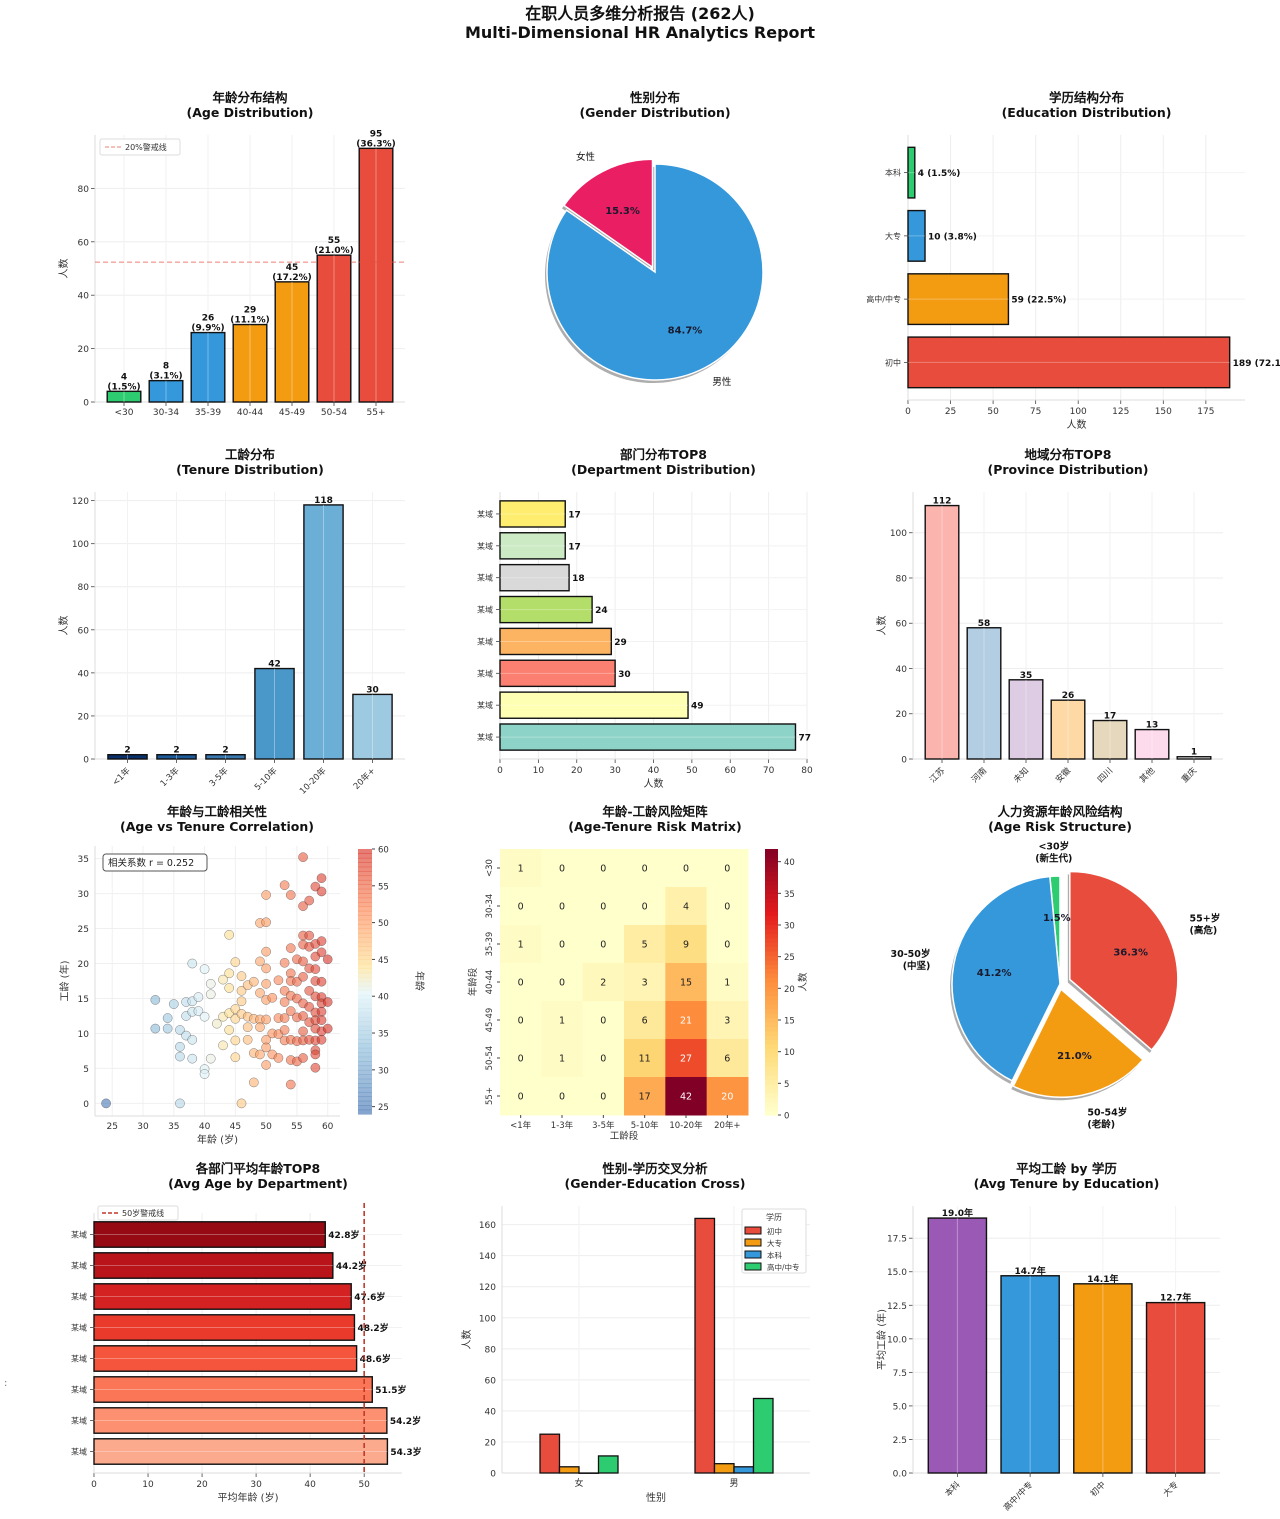 Image resolution: width=1280 pixels, height=1519 pixels. I want to click on colorbar-tick-label: 15, so click(789, 1022).